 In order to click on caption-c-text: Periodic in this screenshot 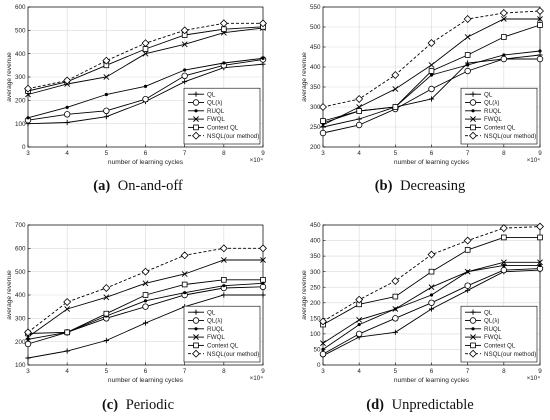, I will do `click(150, 405)`.